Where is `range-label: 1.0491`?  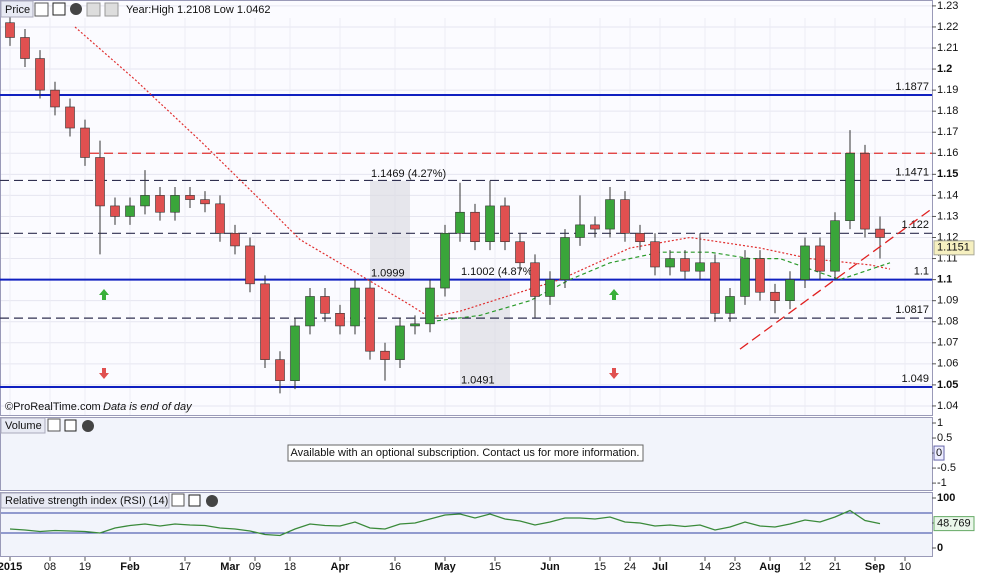 range-label: 1.0491 is located at coordinates (478, 381).